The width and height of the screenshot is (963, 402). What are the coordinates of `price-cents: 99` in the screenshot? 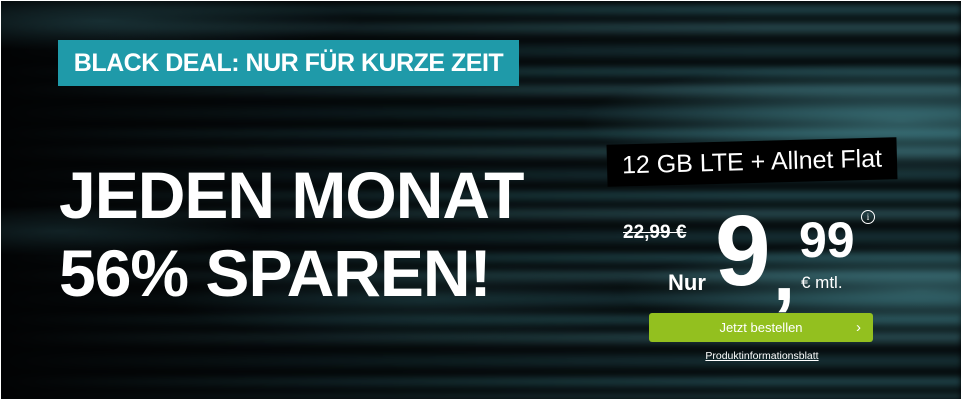 It's located at (827, 240).